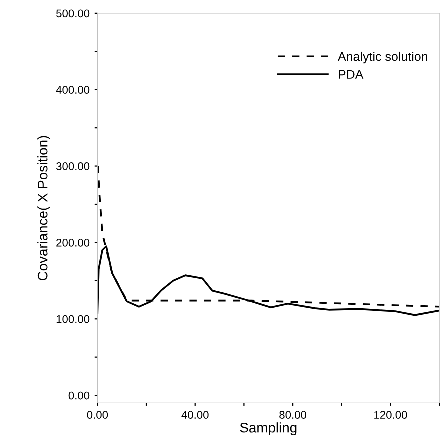 Image resolution: width=444 pixels, height=448 pixels. Describe the element at coordinates (73, 242) in the screenshot. I see `y-tick-label: 200.00` at that location.